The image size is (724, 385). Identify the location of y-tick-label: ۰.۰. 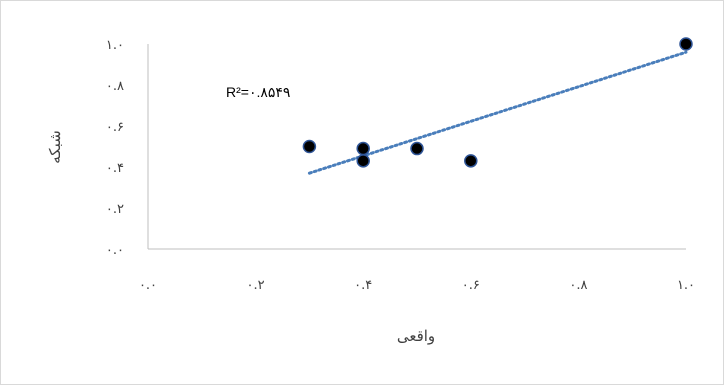
(115, 250).